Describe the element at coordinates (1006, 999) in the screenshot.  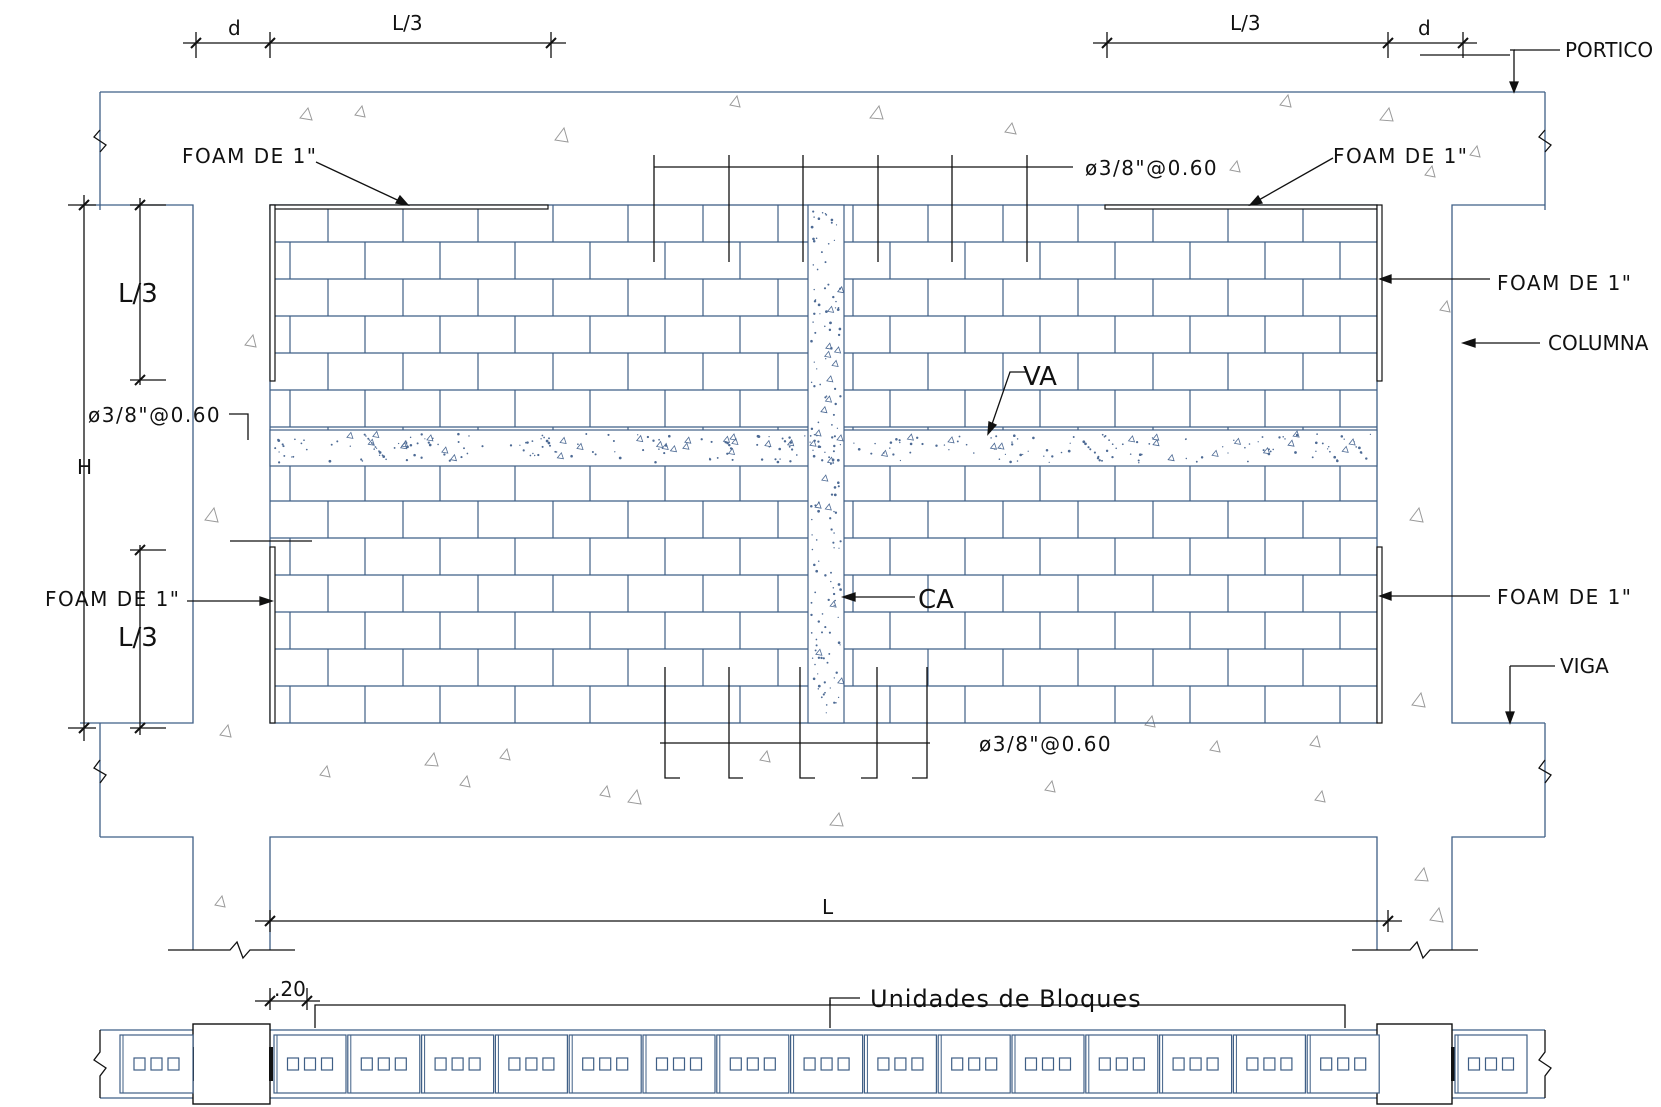
I see `label-unidades-de-bloques: Unidades de Bloques` at that location.